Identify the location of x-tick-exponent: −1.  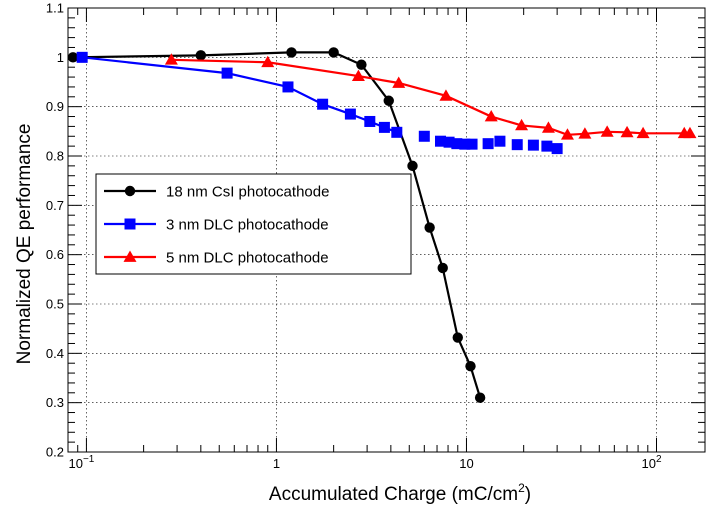
(89, 459).